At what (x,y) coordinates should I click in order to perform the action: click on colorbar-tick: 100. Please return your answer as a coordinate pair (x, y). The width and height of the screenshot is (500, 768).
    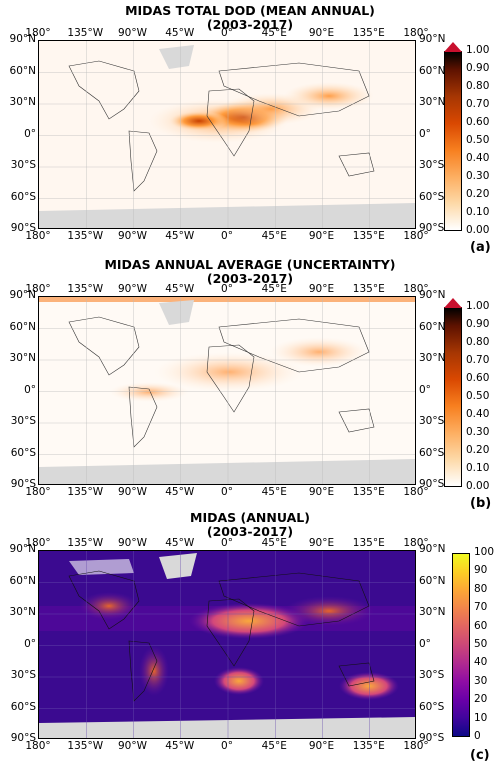
    Looking at the image, I should click on (484, 552).